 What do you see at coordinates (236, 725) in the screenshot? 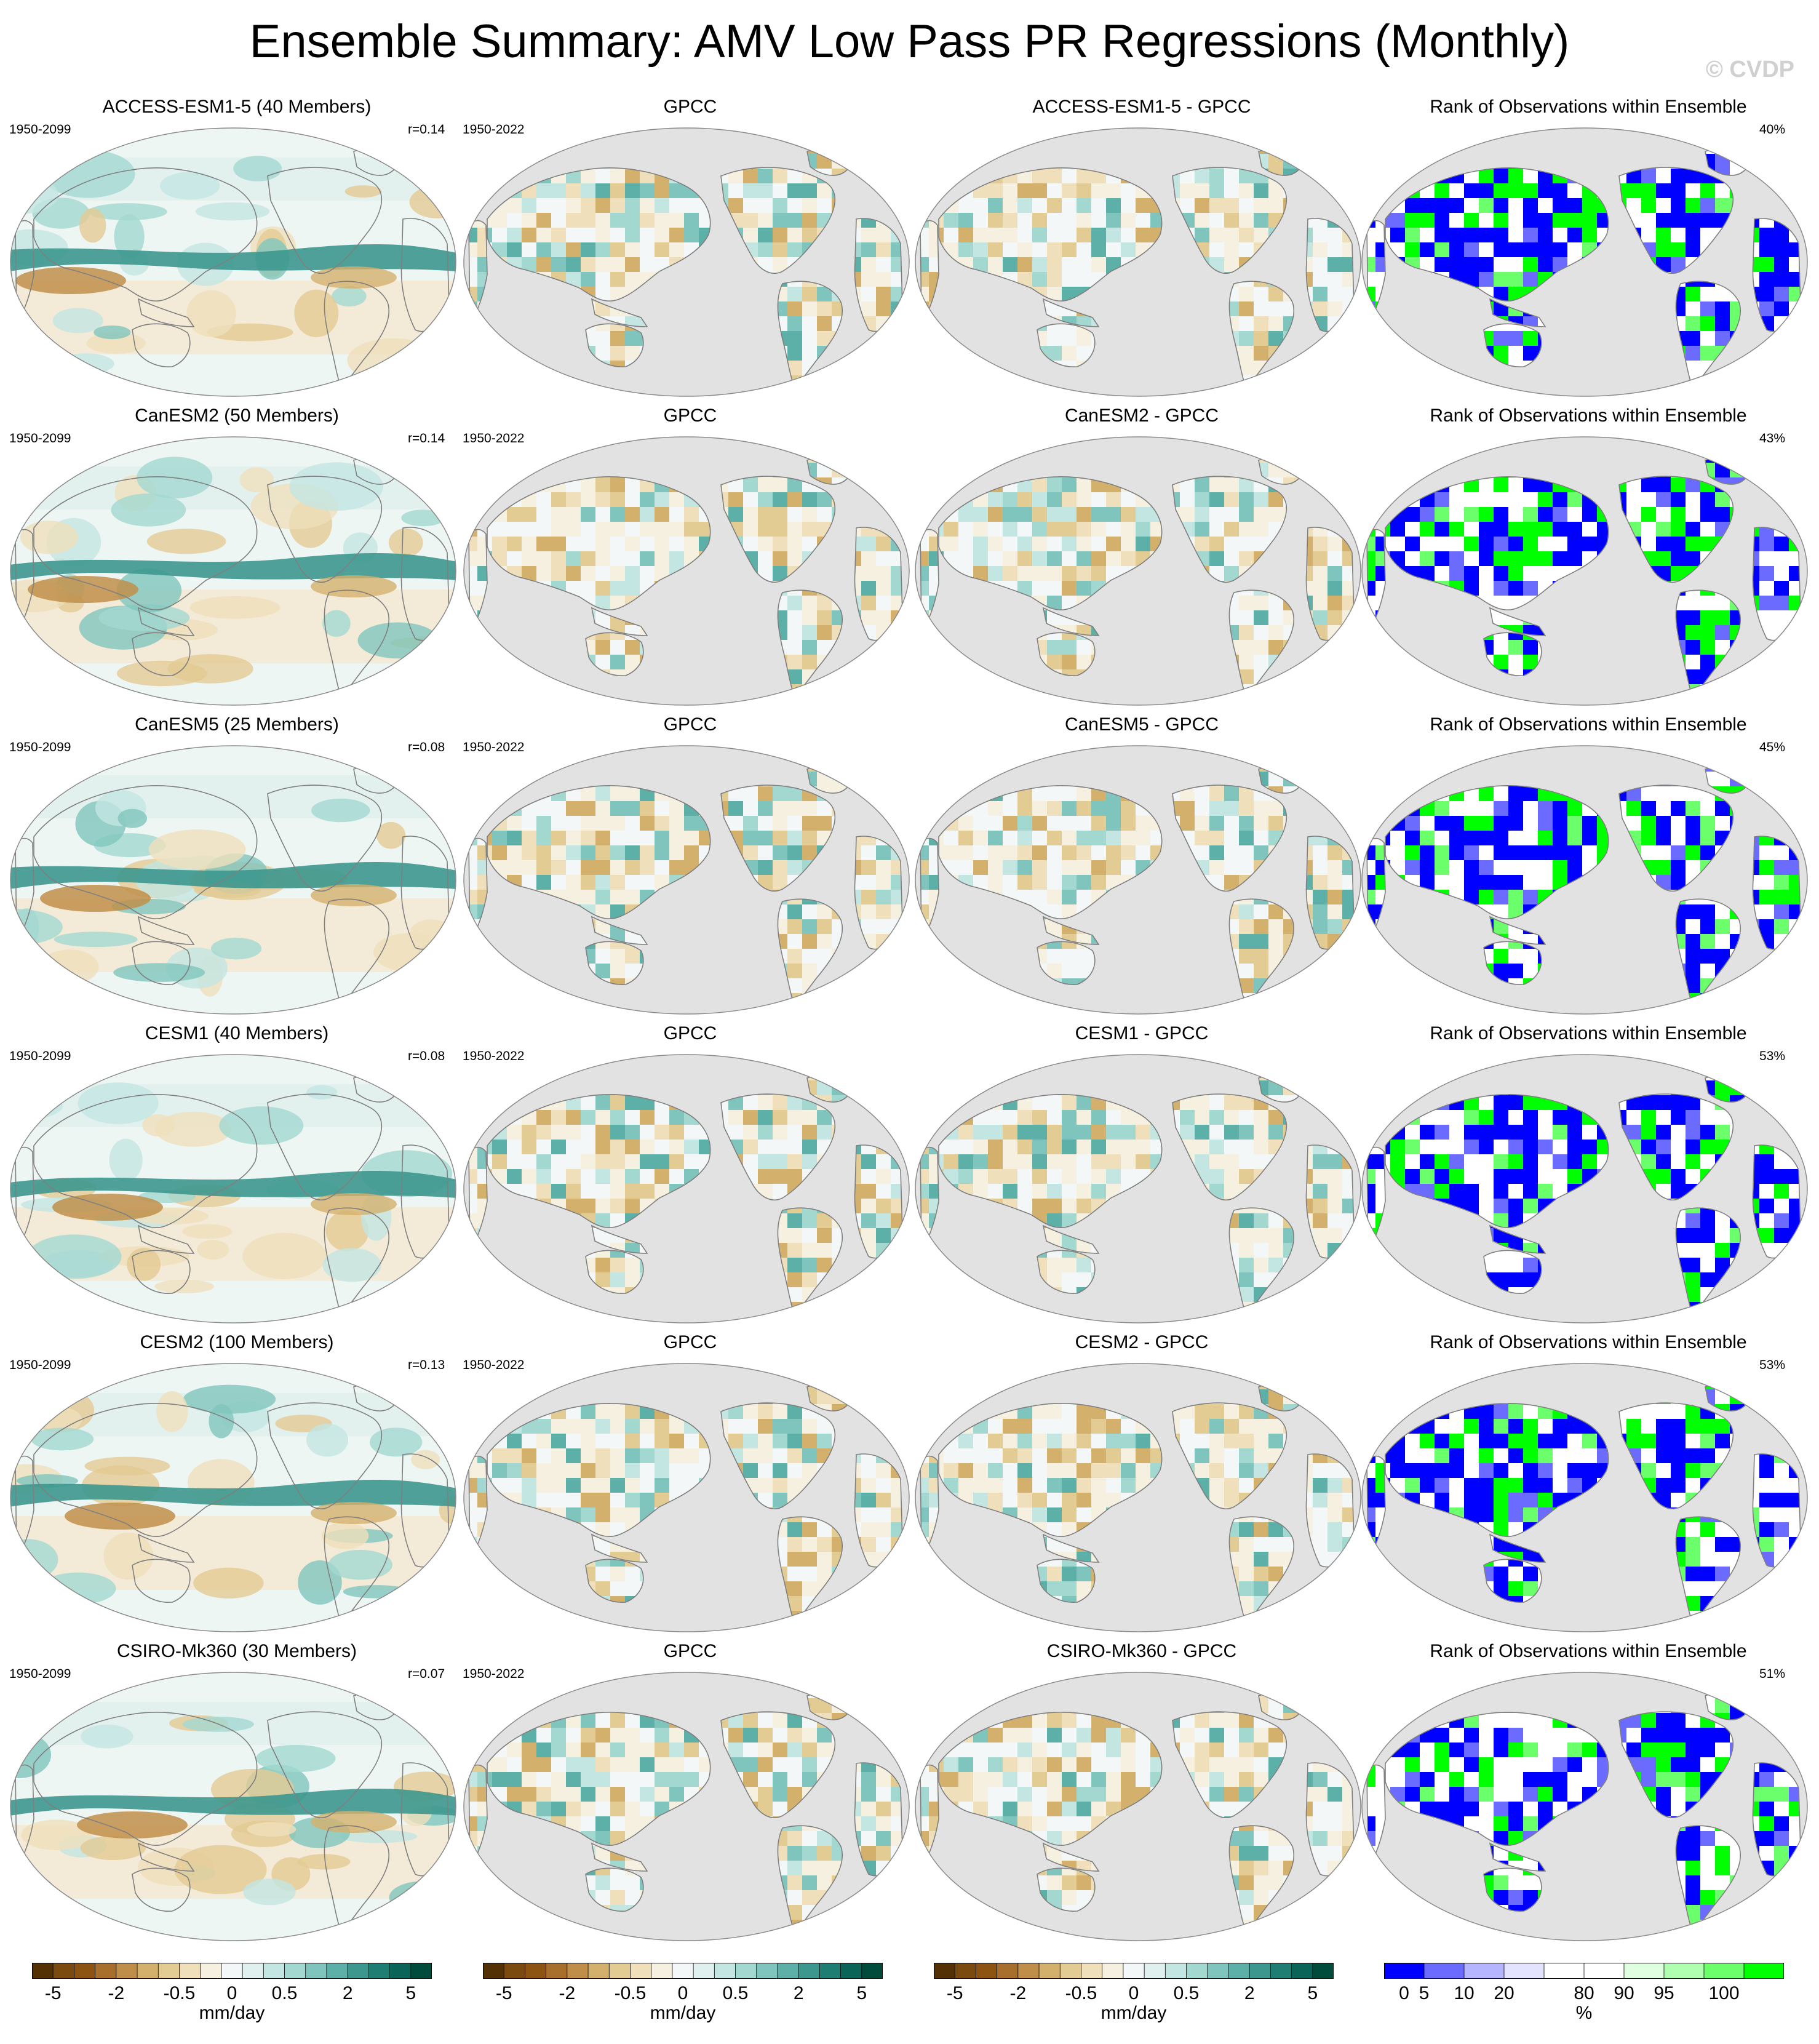
I see `model-panel-title: CanESM5 (25 Members)` at bounding box center [236, 725].